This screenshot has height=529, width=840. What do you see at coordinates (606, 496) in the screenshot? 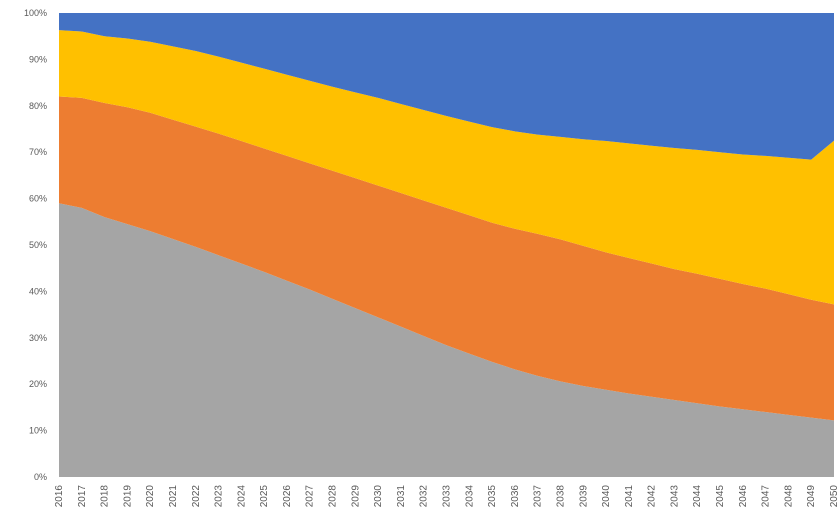
I see `x-tick-label: 2040` at bounding box center [606, 496].